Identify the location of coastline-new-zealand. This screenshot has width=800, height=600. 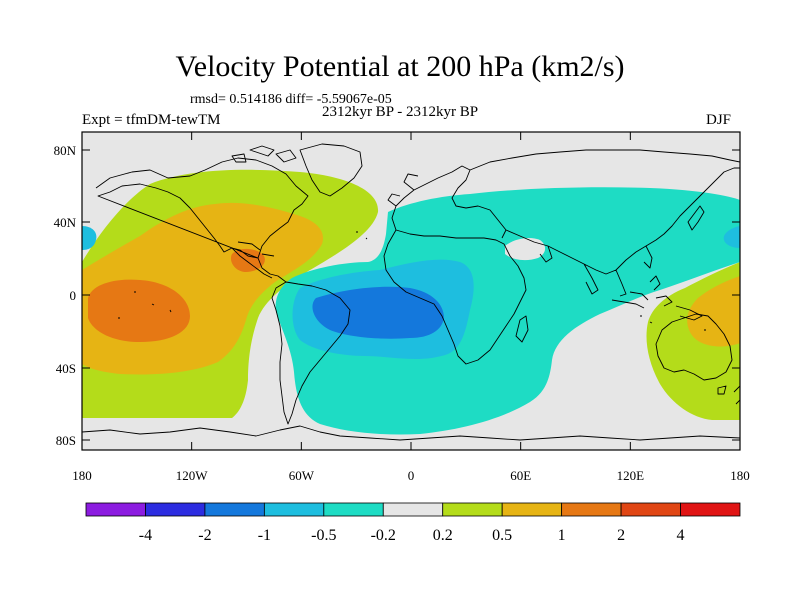
(736, 395).